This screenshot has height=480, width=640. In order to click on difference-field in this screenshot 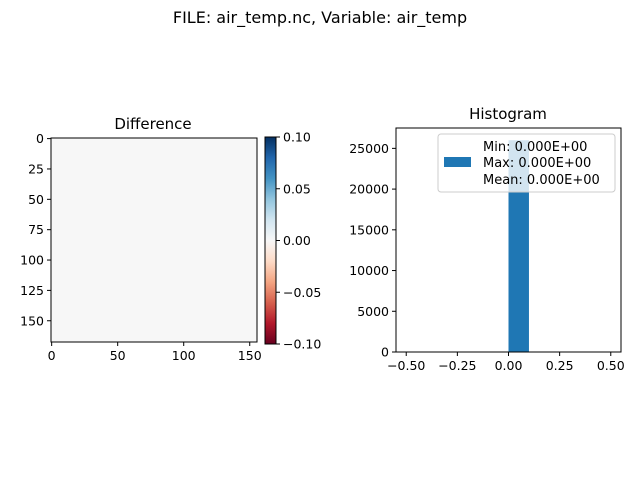, I will do `click(154, 240)`.